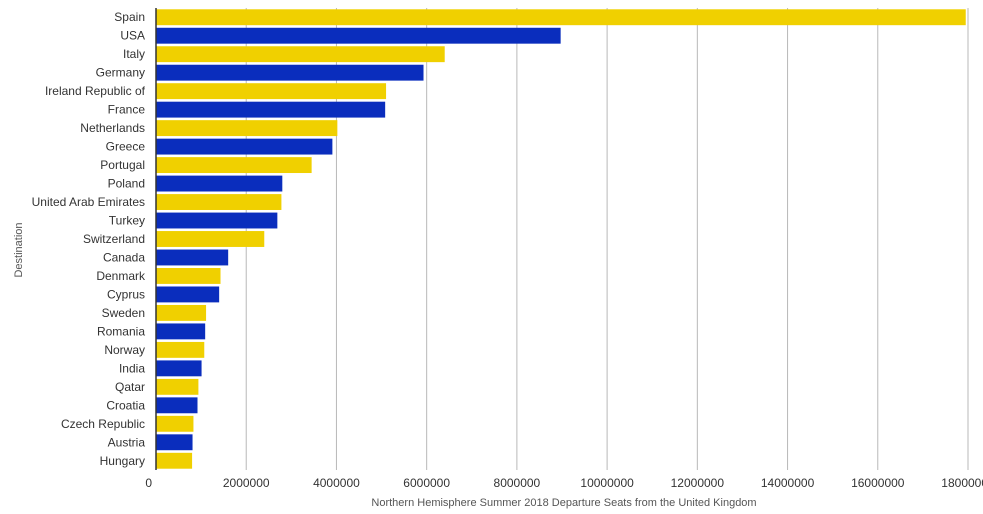  What do you see at coordinates (124, 257) in the screenshot?
I see `category-label: Canada` at bounding box center [124, 257].